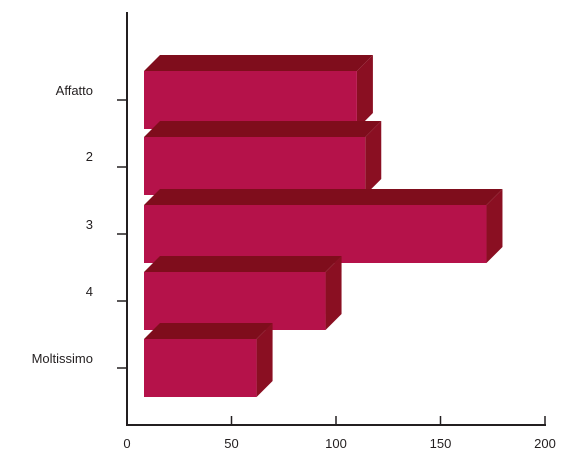 This screenshot has height=454, width=573. What do you see at coordinates (441, 443) in the screenshot?
I see `x-tick-label: 150` at bounding box center [441, 443].